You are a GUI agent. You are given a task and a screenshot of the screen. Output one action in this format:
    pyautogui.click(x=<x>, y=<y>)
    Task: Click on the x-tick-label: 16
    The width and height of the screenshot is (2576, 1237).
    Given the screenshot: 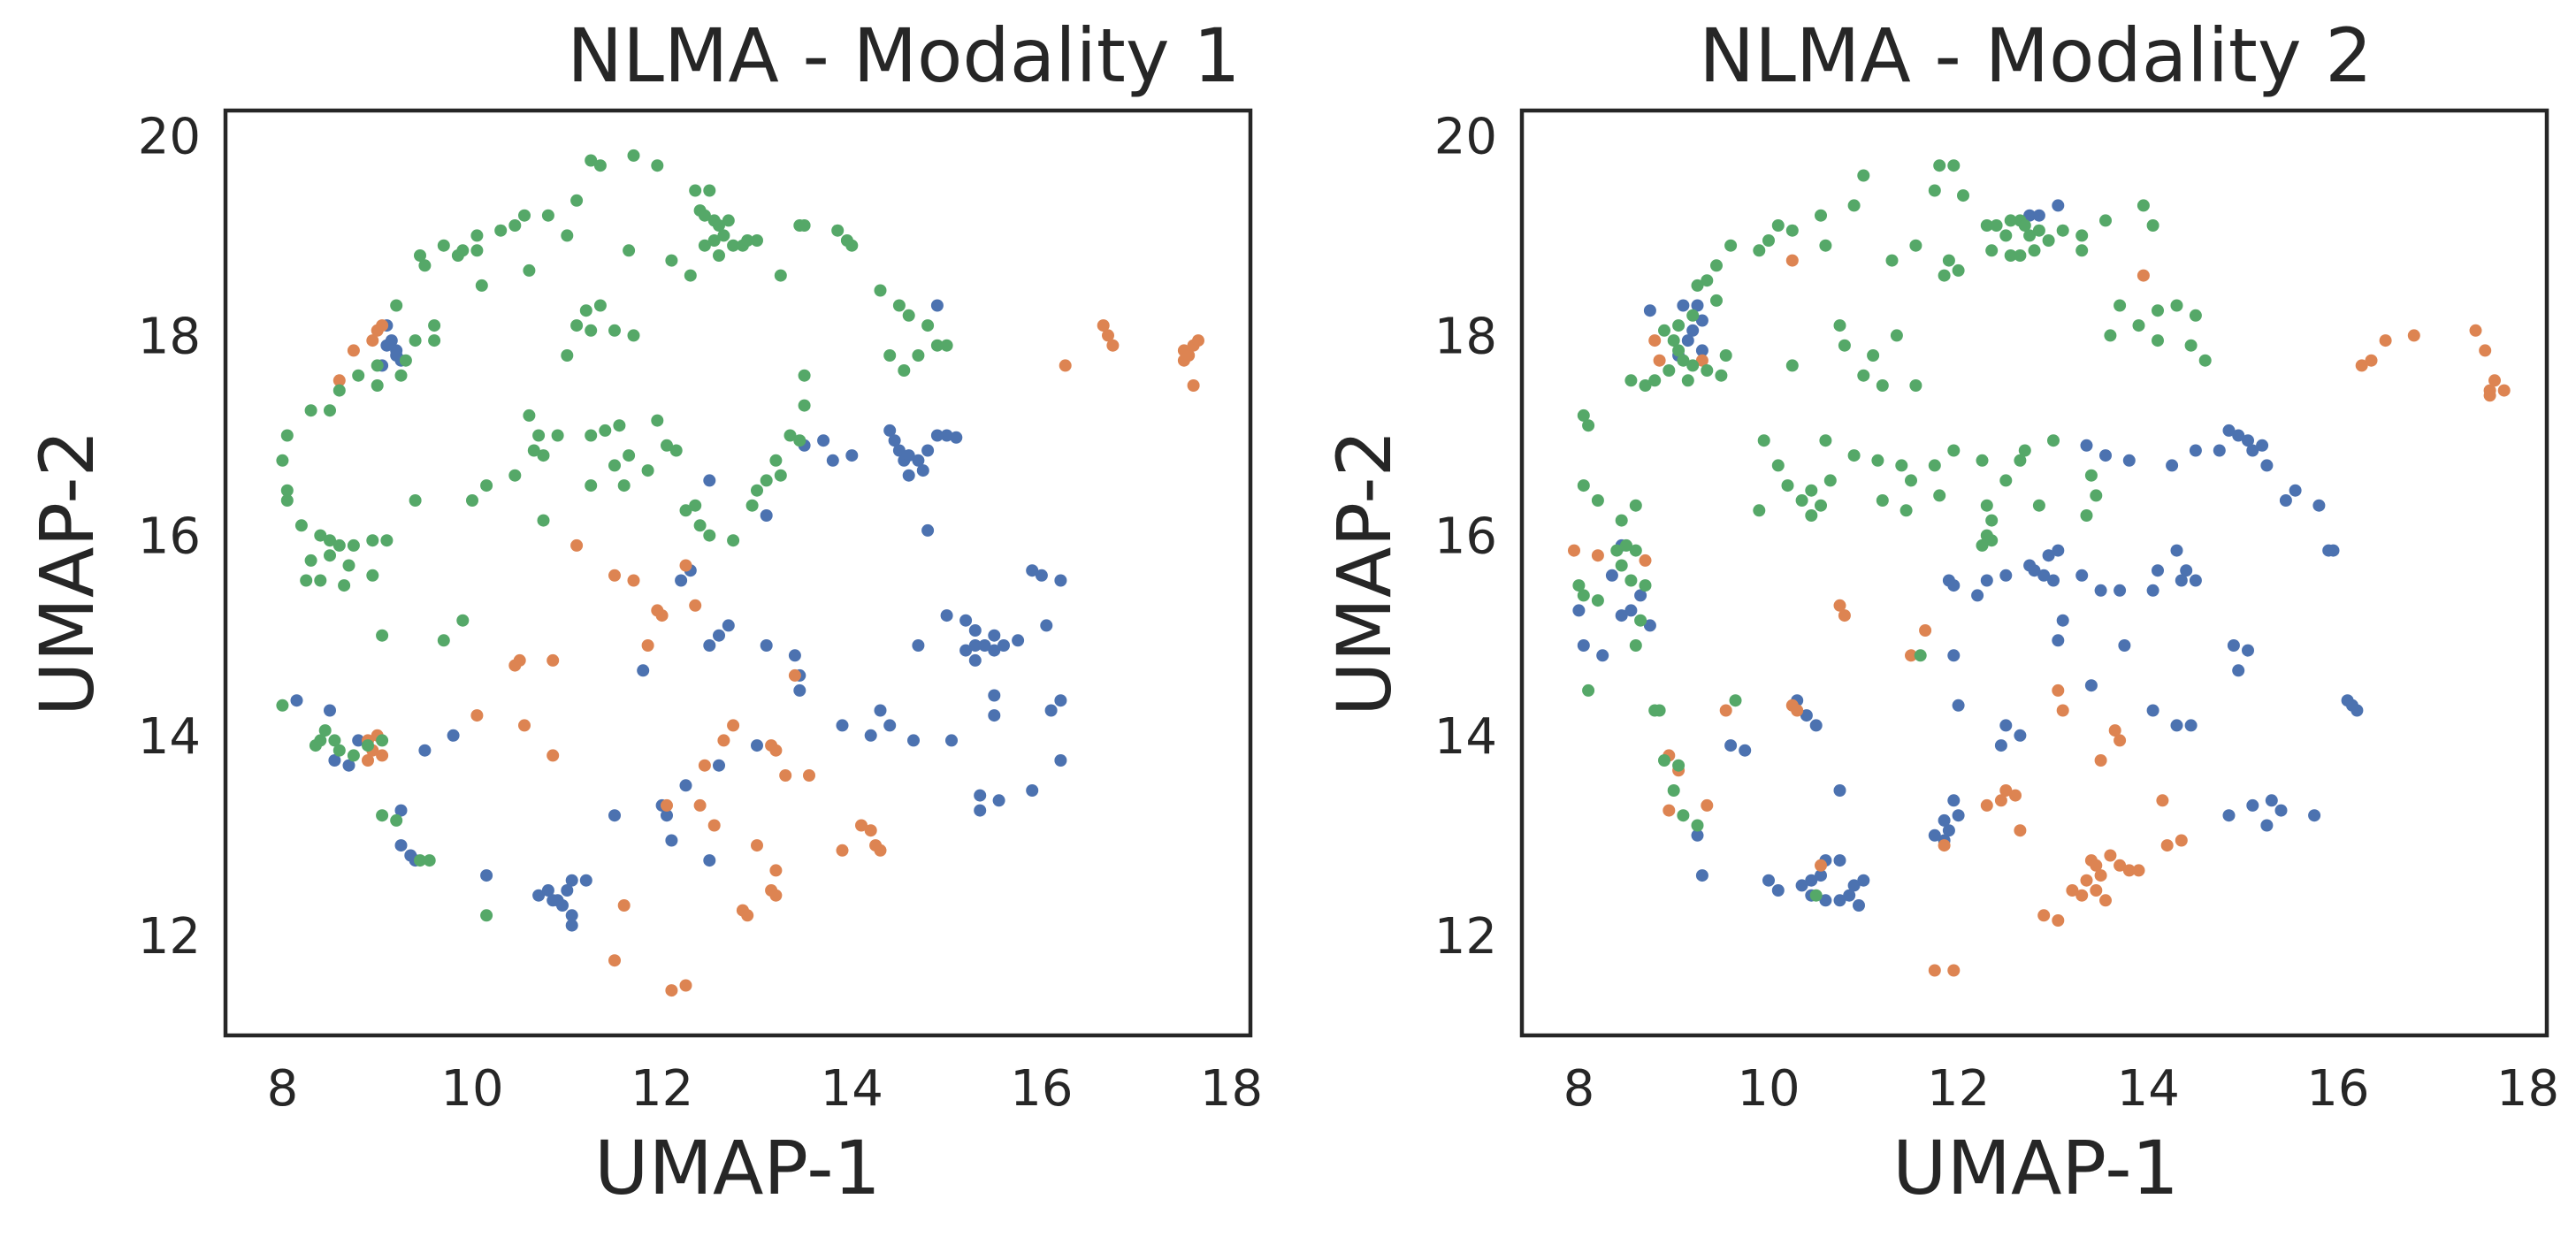 What is the action you would take?
    pyautogui.click(x=2338, y=1089)
    